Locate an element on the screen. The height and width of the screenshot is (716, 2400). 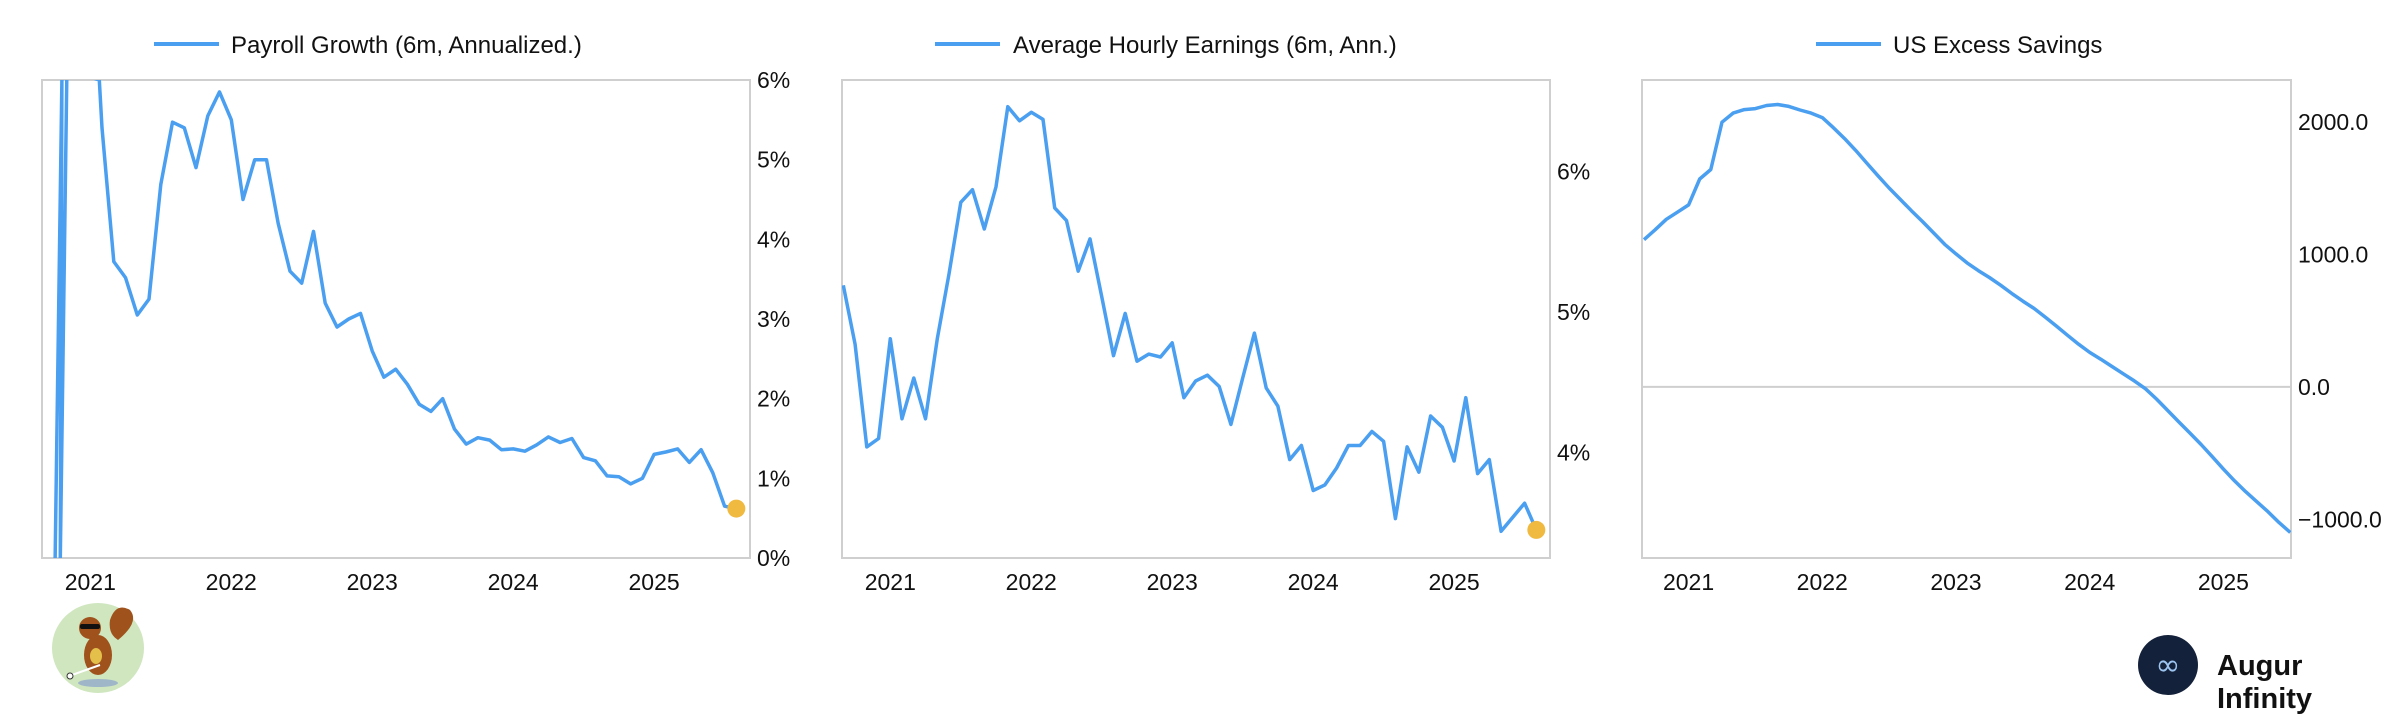
y-tick-label: 1% is located at coordinates (773, 478).